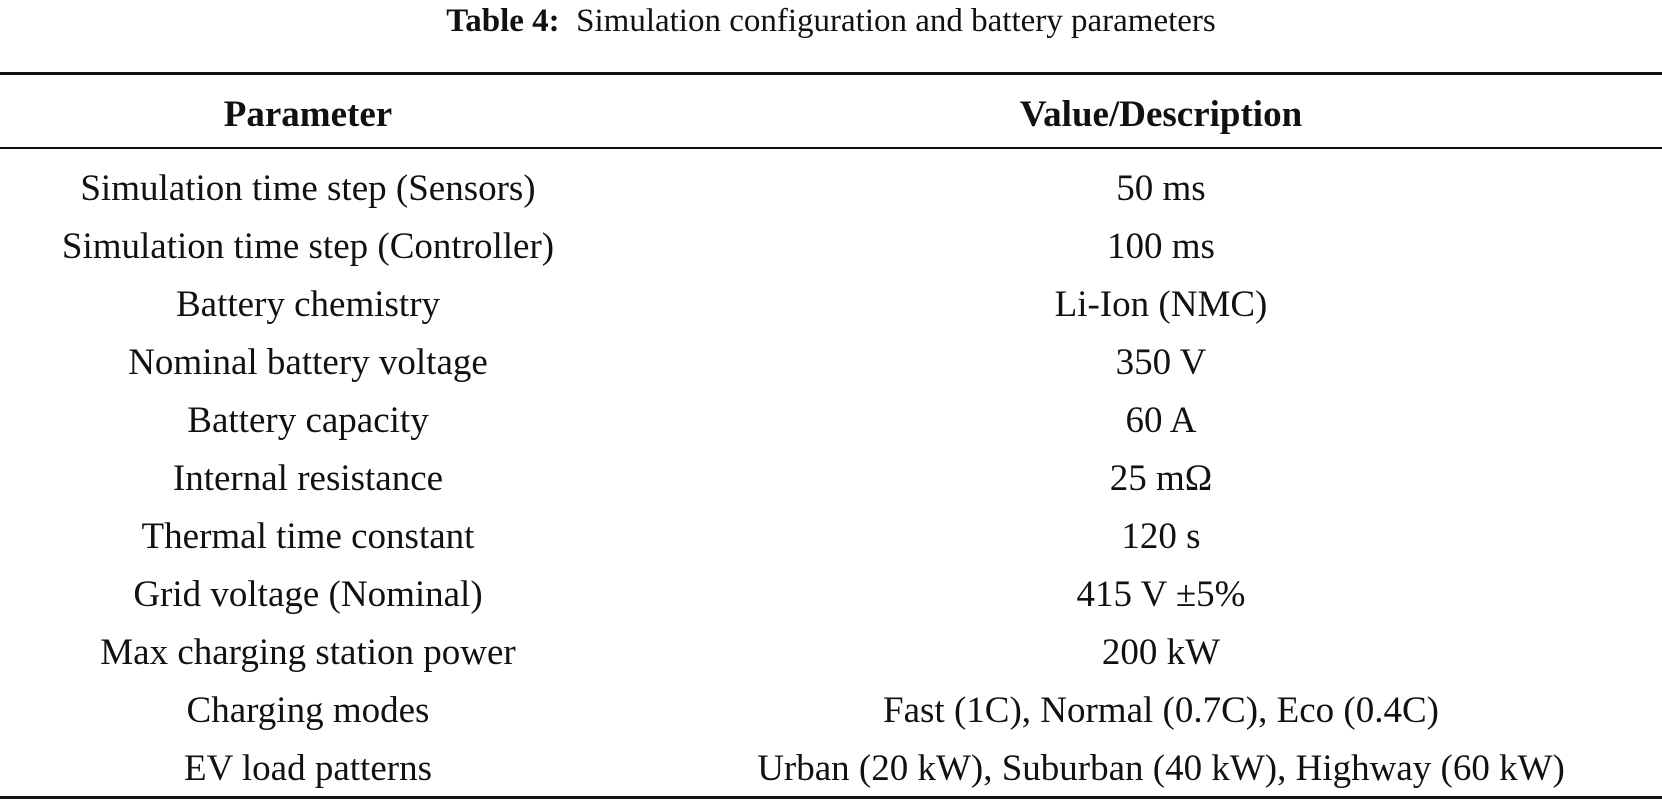  Describe the element at coordinates (308, 478) in the screenshot. I see `cell-parameter: Internal resistance` at that location.